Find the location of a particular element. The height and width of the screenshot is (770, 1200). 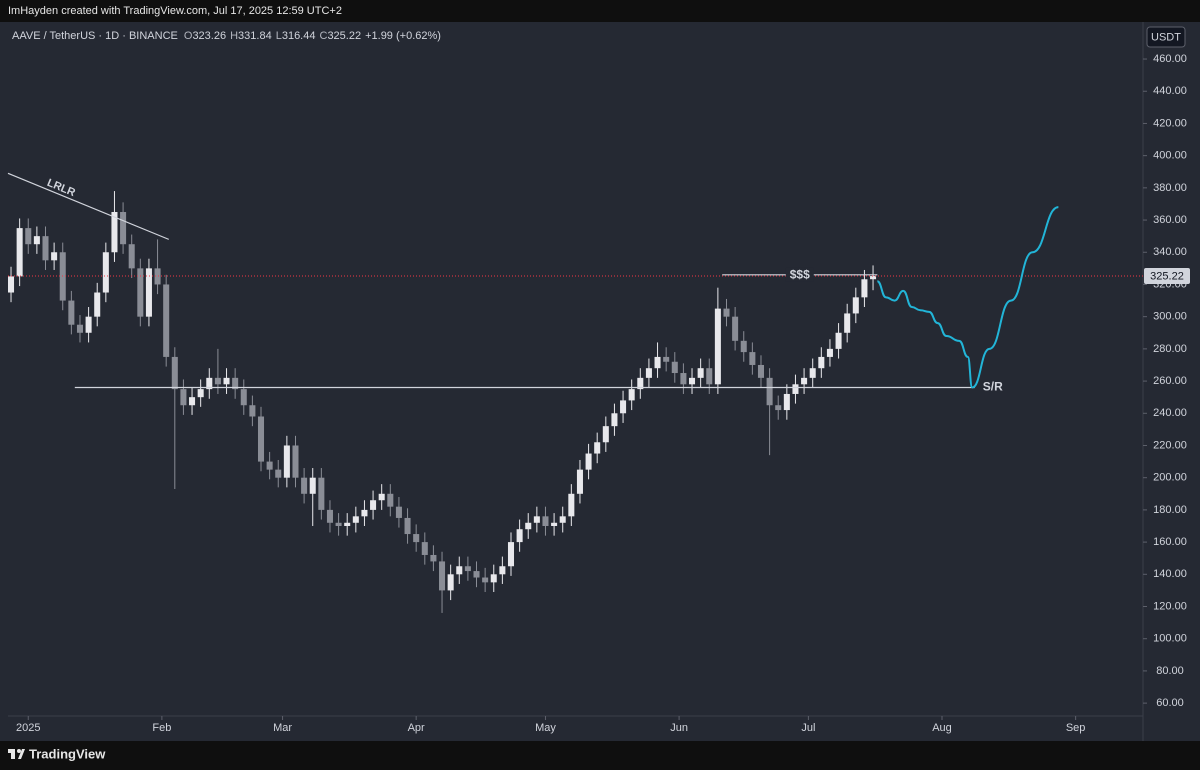

ohlc-value: 331.84 is located at coordinates (255, 36).